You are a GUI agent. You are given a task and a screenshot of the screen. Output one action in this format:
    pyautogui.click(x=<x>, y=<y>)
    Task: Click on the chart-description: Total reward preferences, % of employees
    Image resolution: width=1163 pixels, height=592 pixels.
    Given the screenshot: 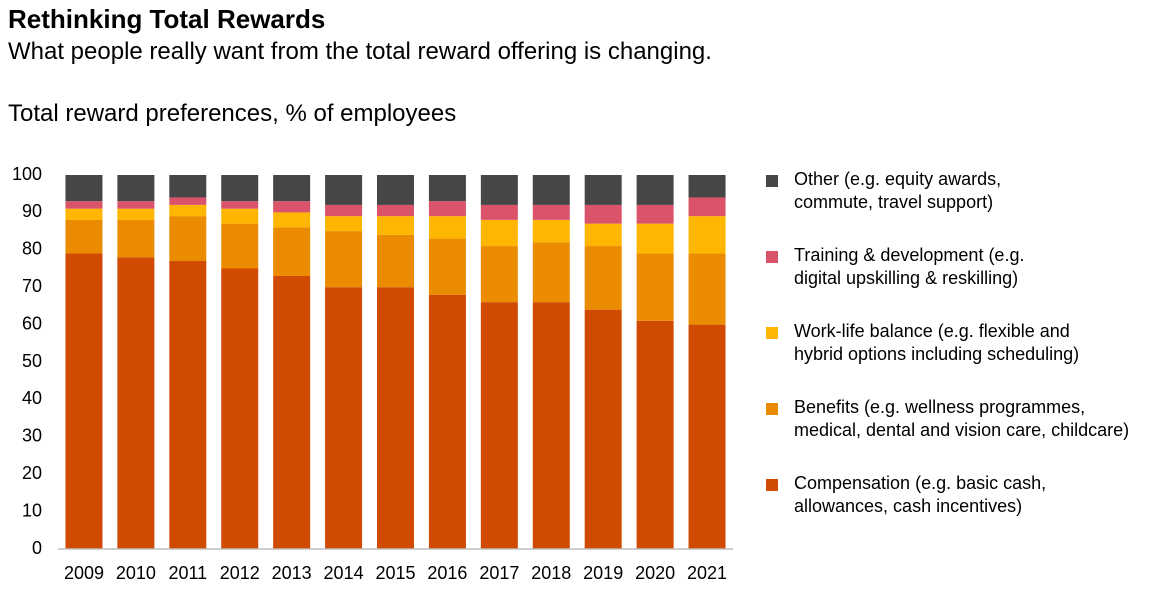 What is the action you would take?
    pyautogui.click(x=232, y=113)
    